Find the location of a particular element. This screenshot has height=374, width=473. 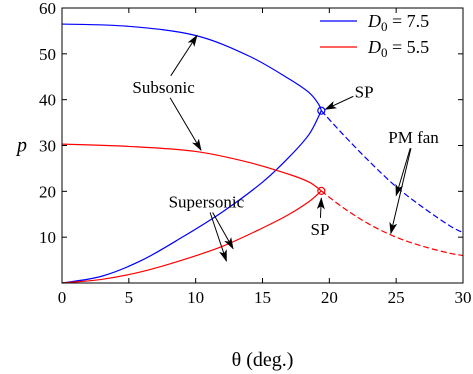

legend: D0 = 7.5D0 = 5.5 is located at coordinates (374, 35).